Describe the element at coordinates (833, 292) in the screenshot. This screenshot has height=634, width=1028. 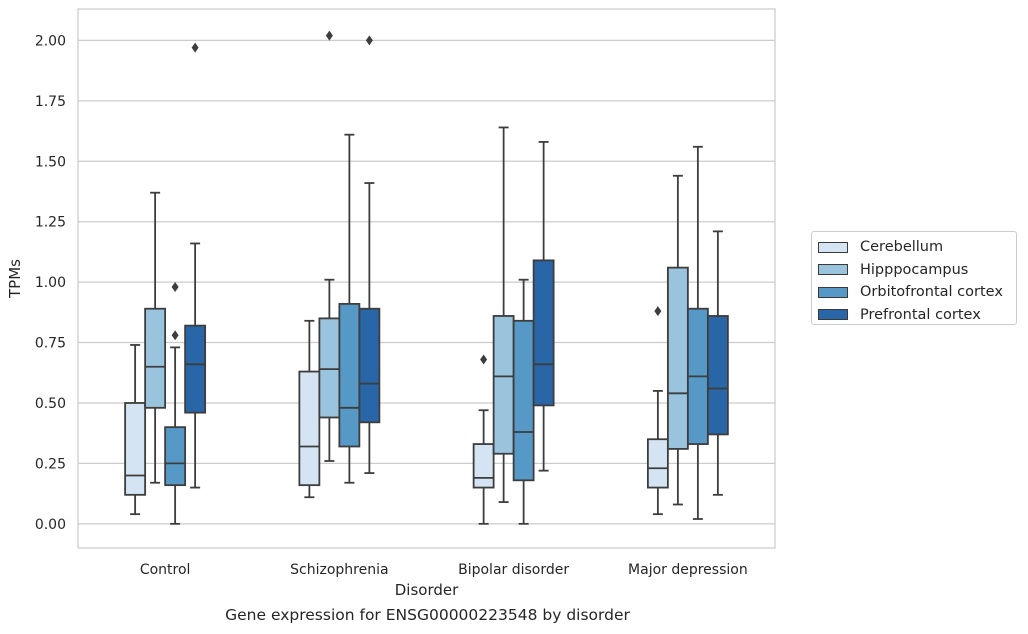
I see `legend-swatch-orbitofrontal-cortex` at that location.